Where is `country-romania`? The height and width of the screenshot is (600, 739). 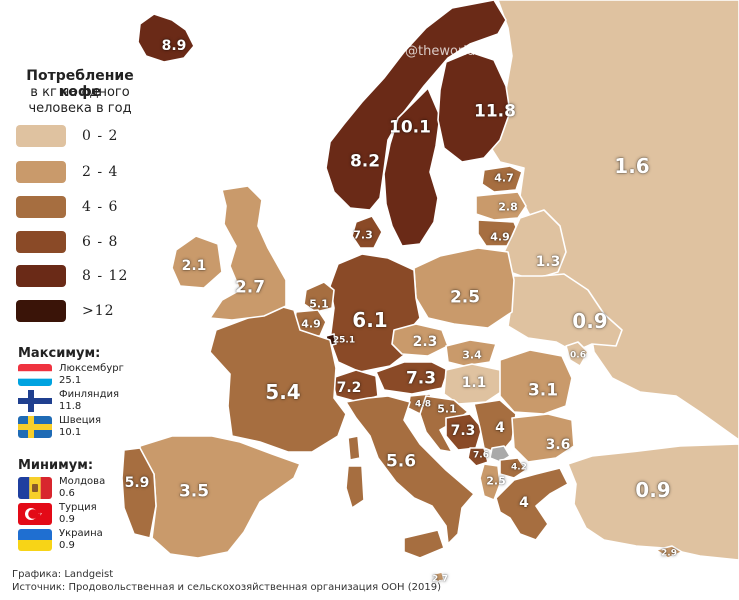 country-romania is located at coordinates (536, 382).